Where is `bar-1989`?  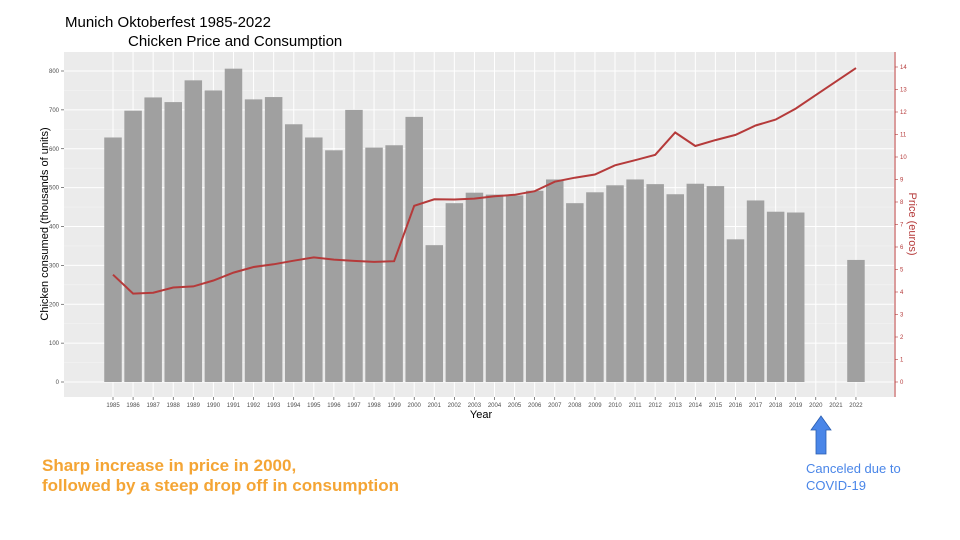
bar-1989 is located at coordinates (193, 231).